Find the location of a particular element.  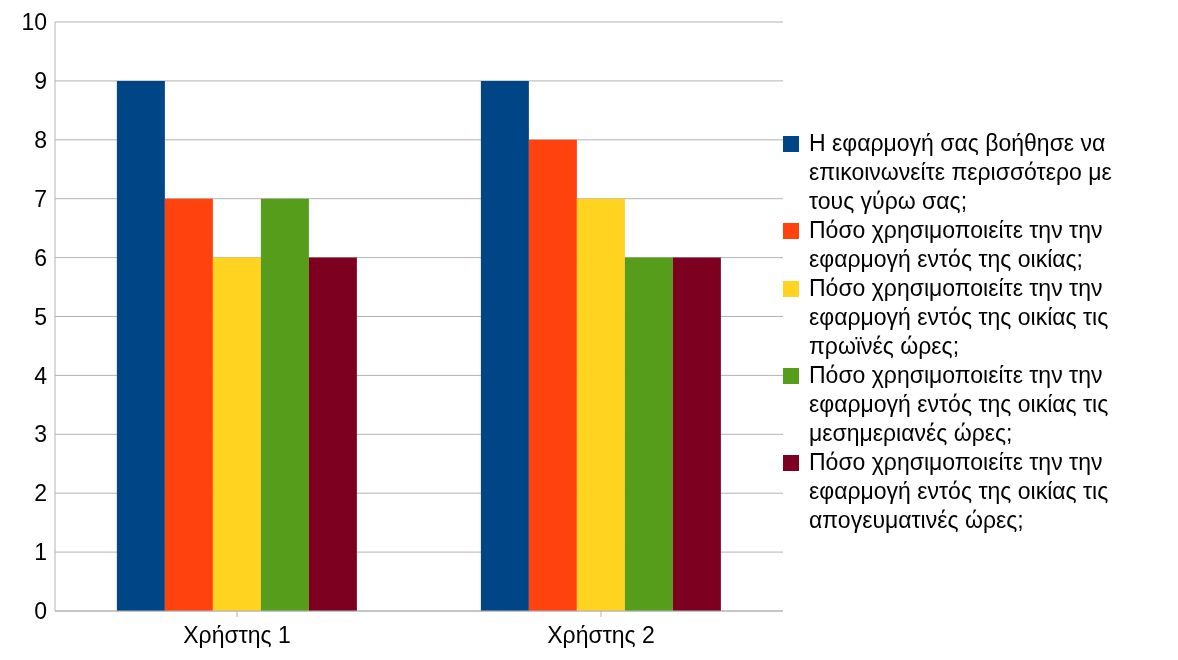

y-tick-label: 4 is located at coordinates (41, 375).